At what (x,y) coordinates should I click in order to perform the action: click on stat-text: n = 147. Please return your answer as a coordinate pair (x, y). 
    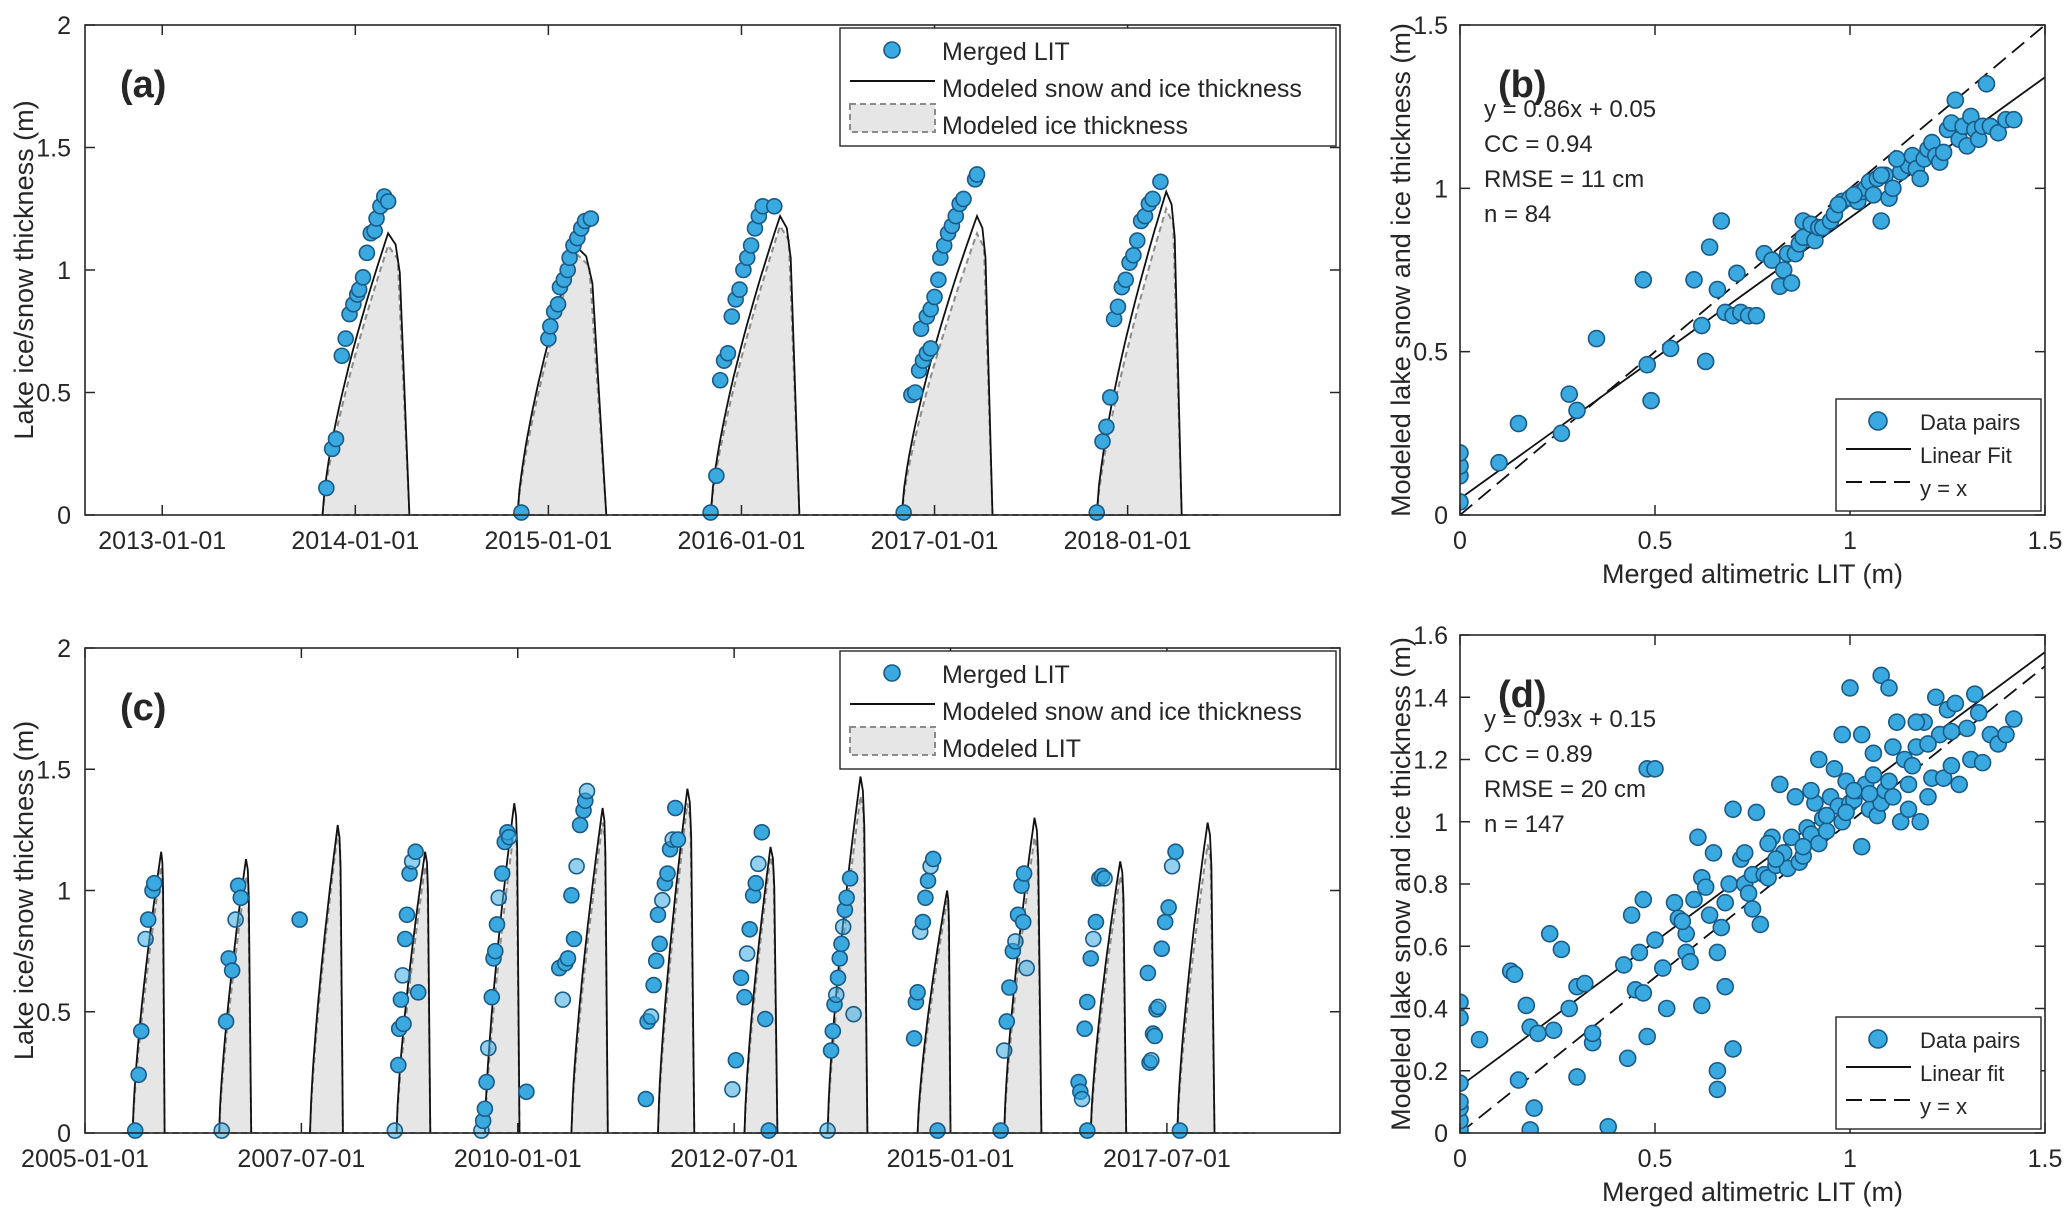
    Looking at the image, I should click on (1524, 824).